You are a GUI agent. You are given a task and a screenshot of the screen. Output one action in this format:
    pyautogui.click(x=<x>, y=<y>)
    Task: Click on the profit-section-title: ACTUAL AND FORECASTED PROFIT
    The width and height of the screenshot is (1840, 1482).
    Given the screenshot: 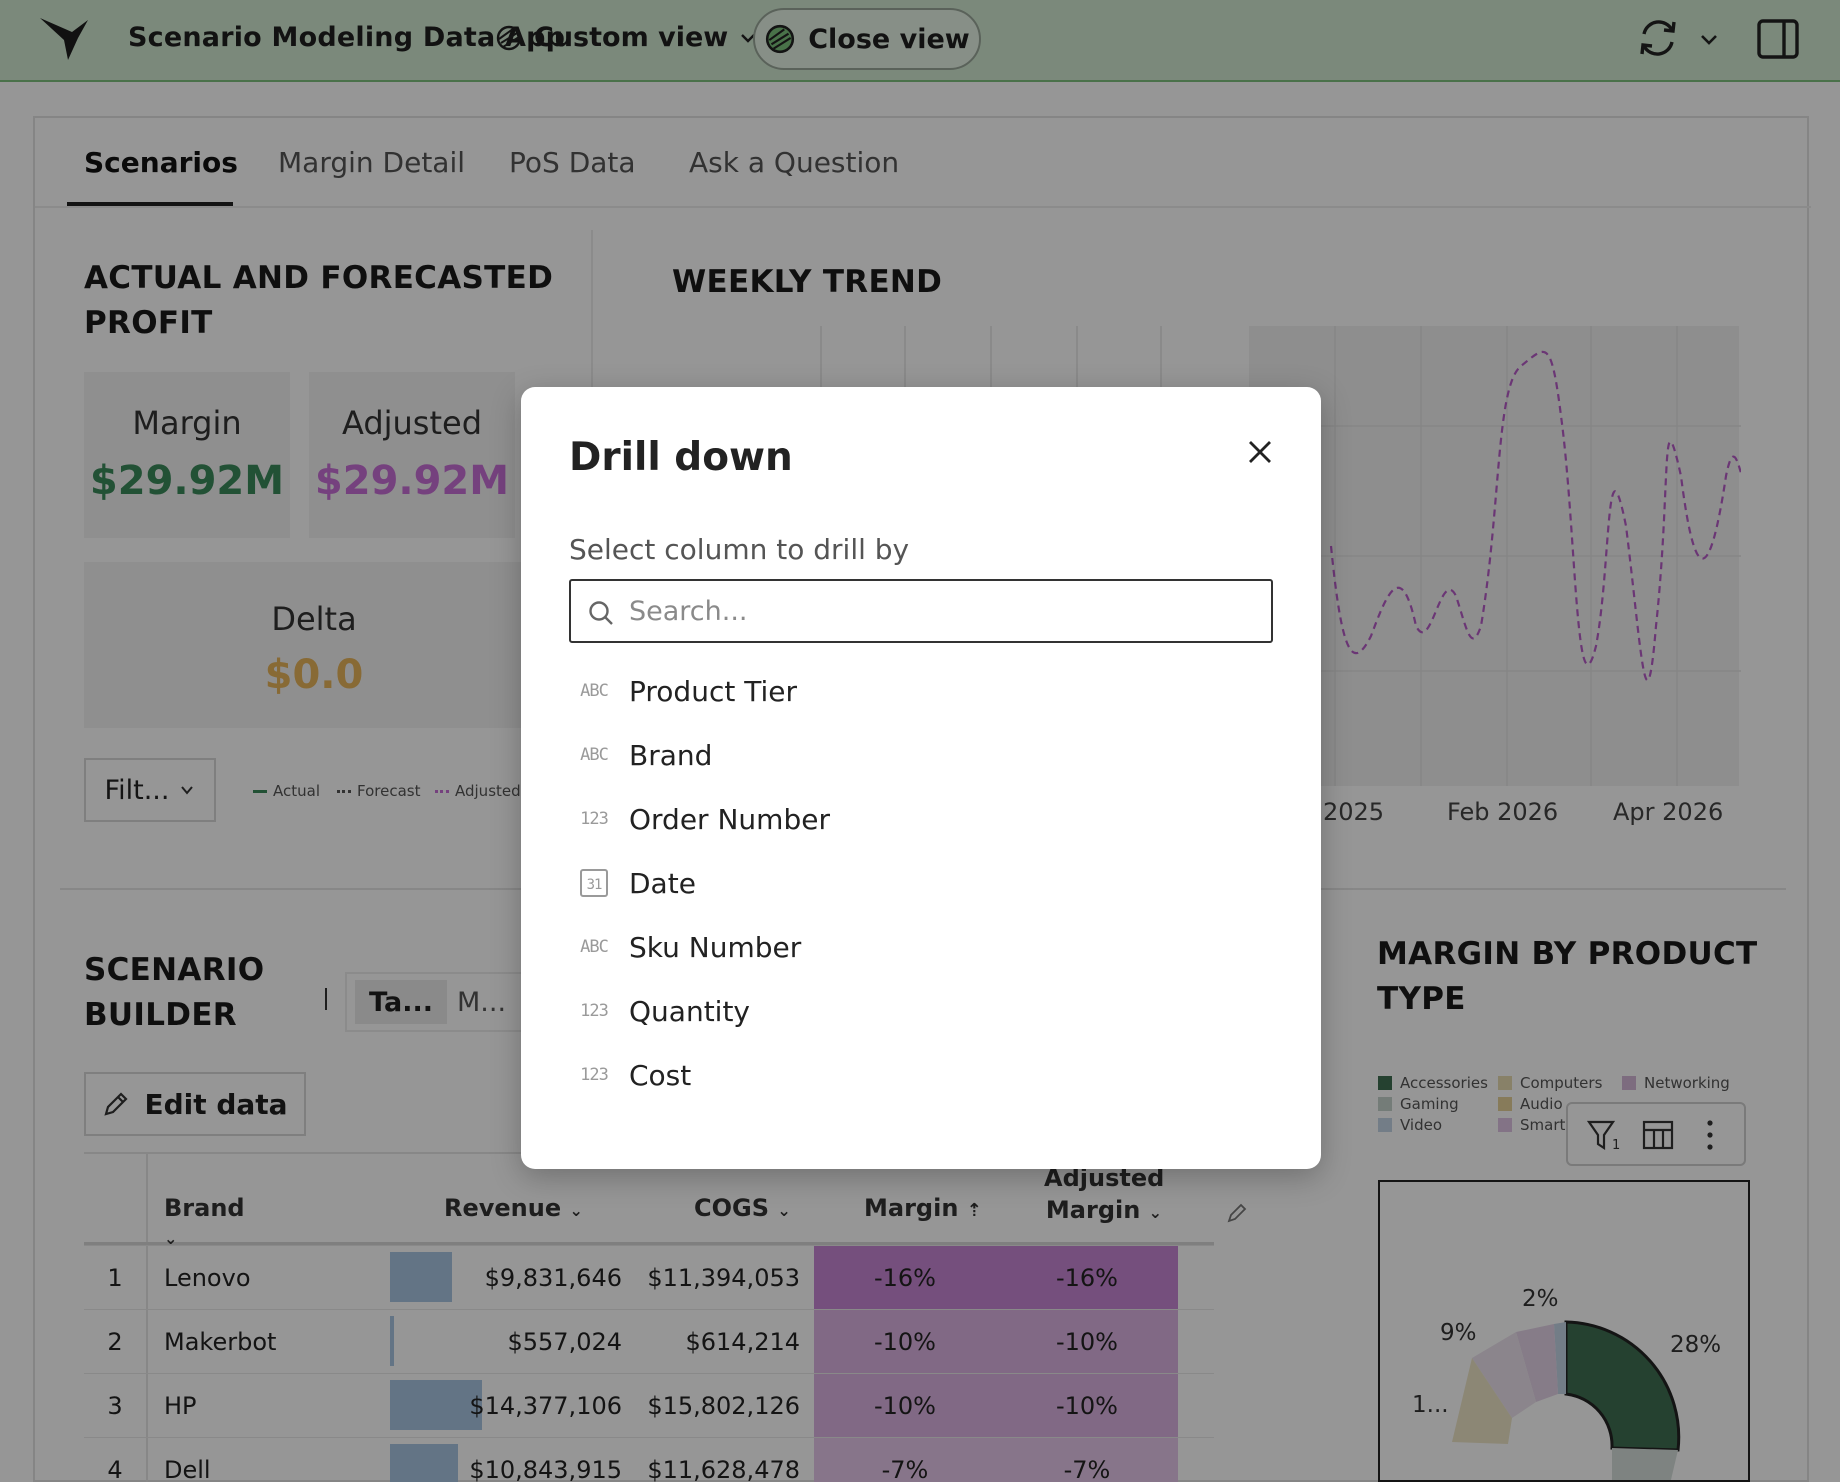 What is the action you would take?
    pyautogui.click(x=318, y=301)
    